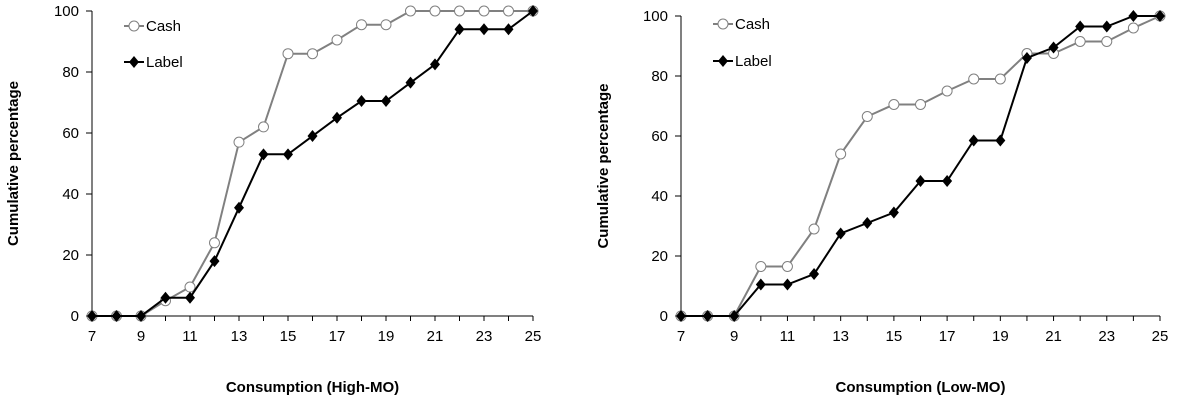 The height and width of the screenshot is (401, 1180). I want to click on y-tick-label: 20, so click(659, 256).